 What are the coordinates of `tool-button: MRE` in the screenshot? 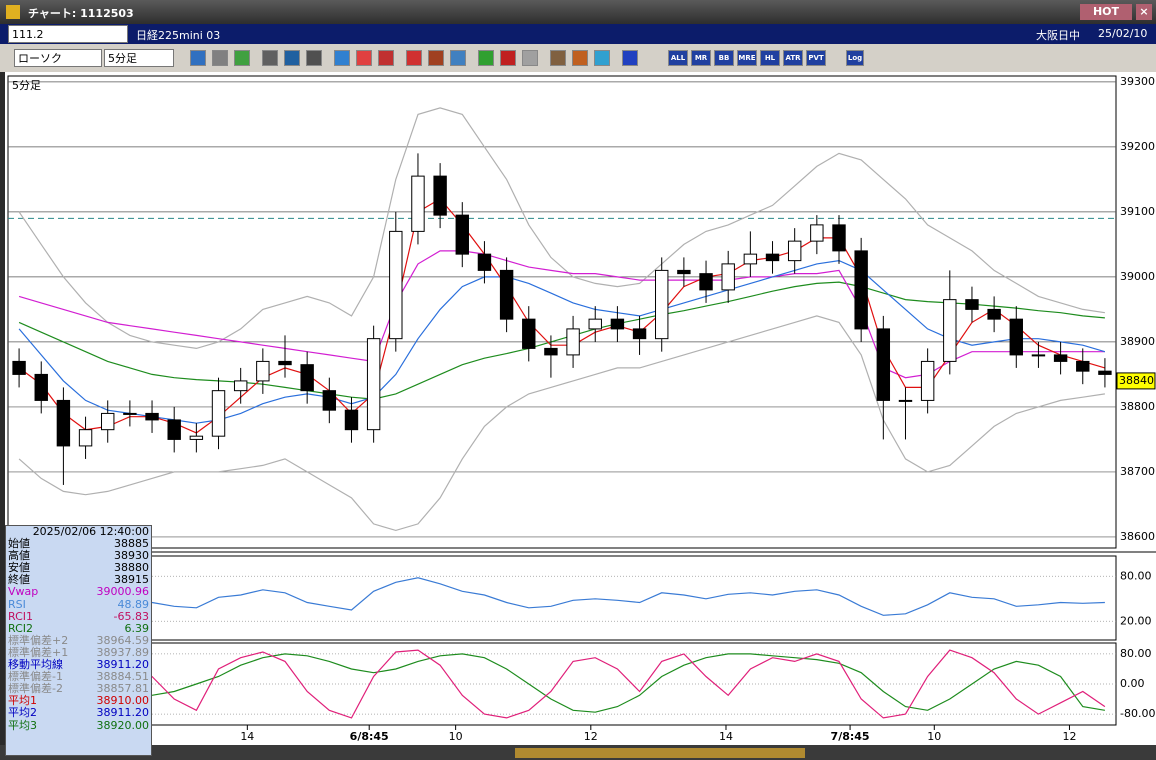 It's located at (747, 58).